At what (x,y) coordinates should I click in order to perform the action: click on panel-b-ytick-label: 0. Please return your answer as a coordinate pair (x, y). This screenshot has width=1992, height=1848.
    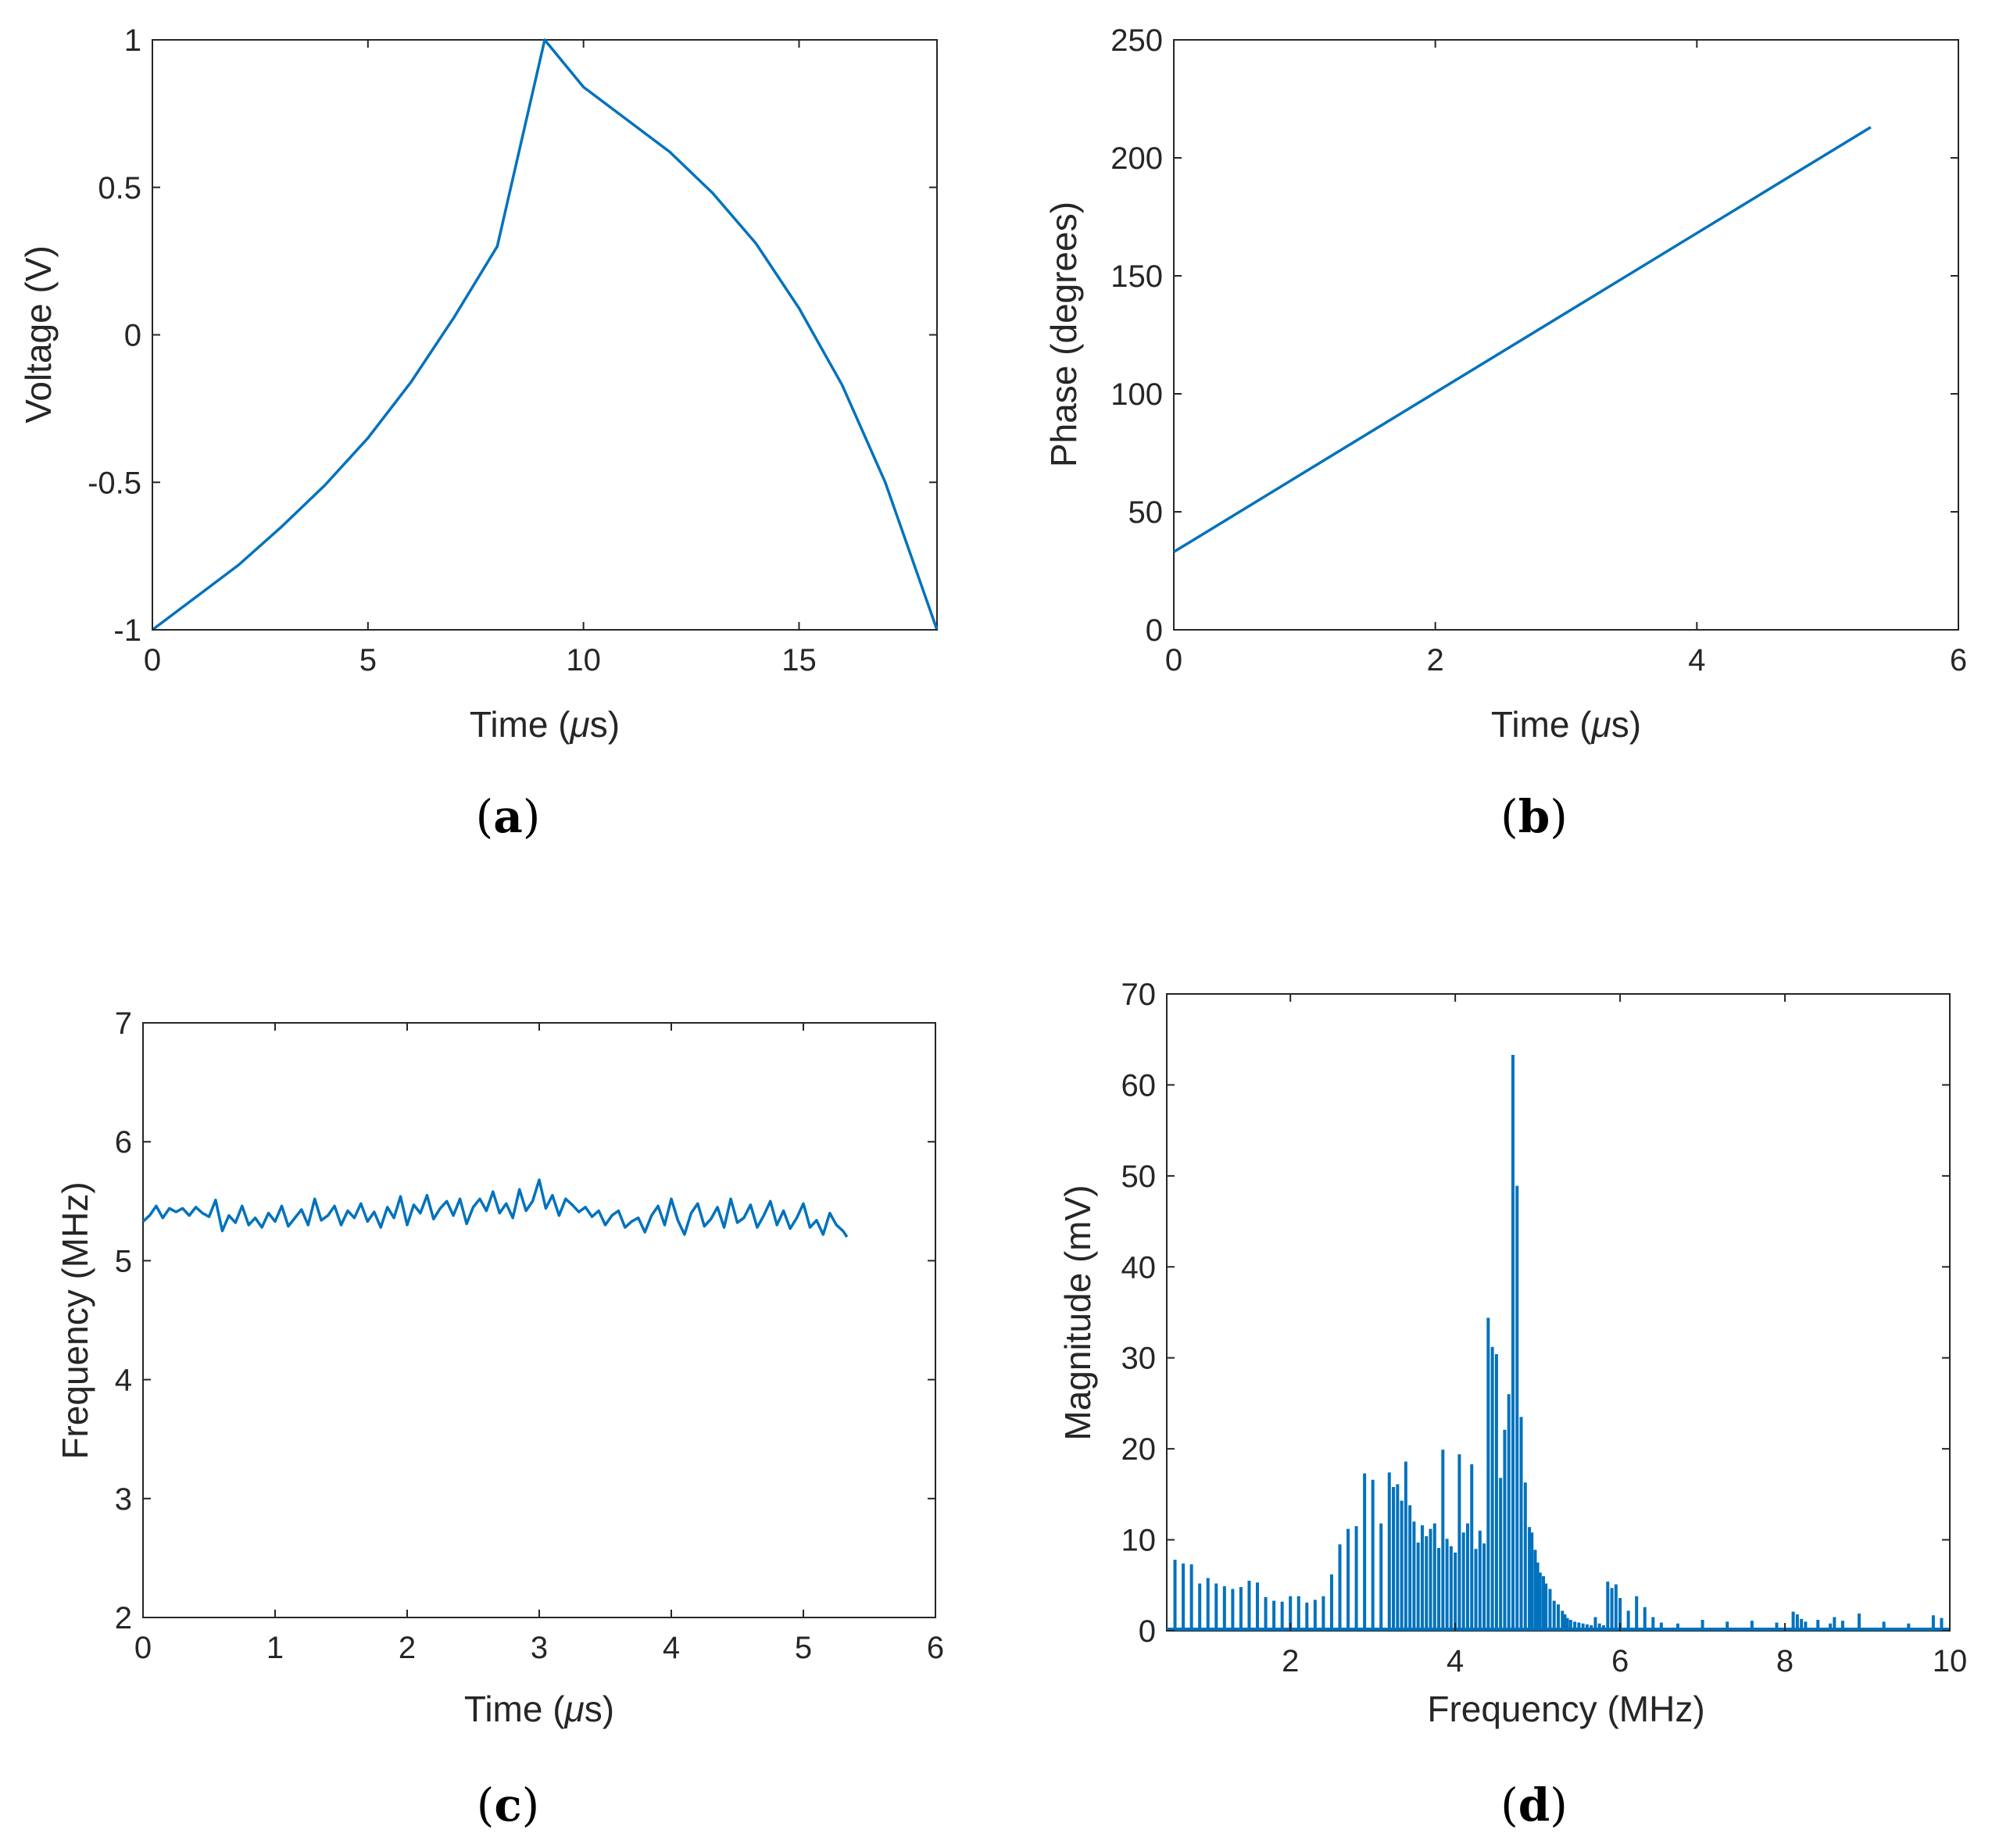
    Looking at the image, I should click on (1154, 630).